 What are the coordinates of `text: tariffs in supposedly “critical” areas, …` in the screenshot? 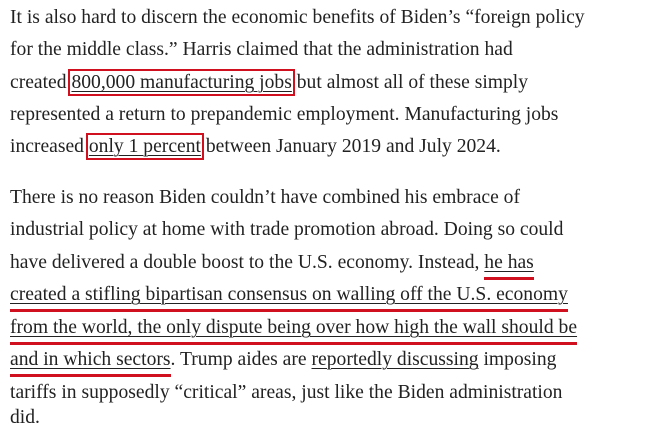 It's located at (286, 392).